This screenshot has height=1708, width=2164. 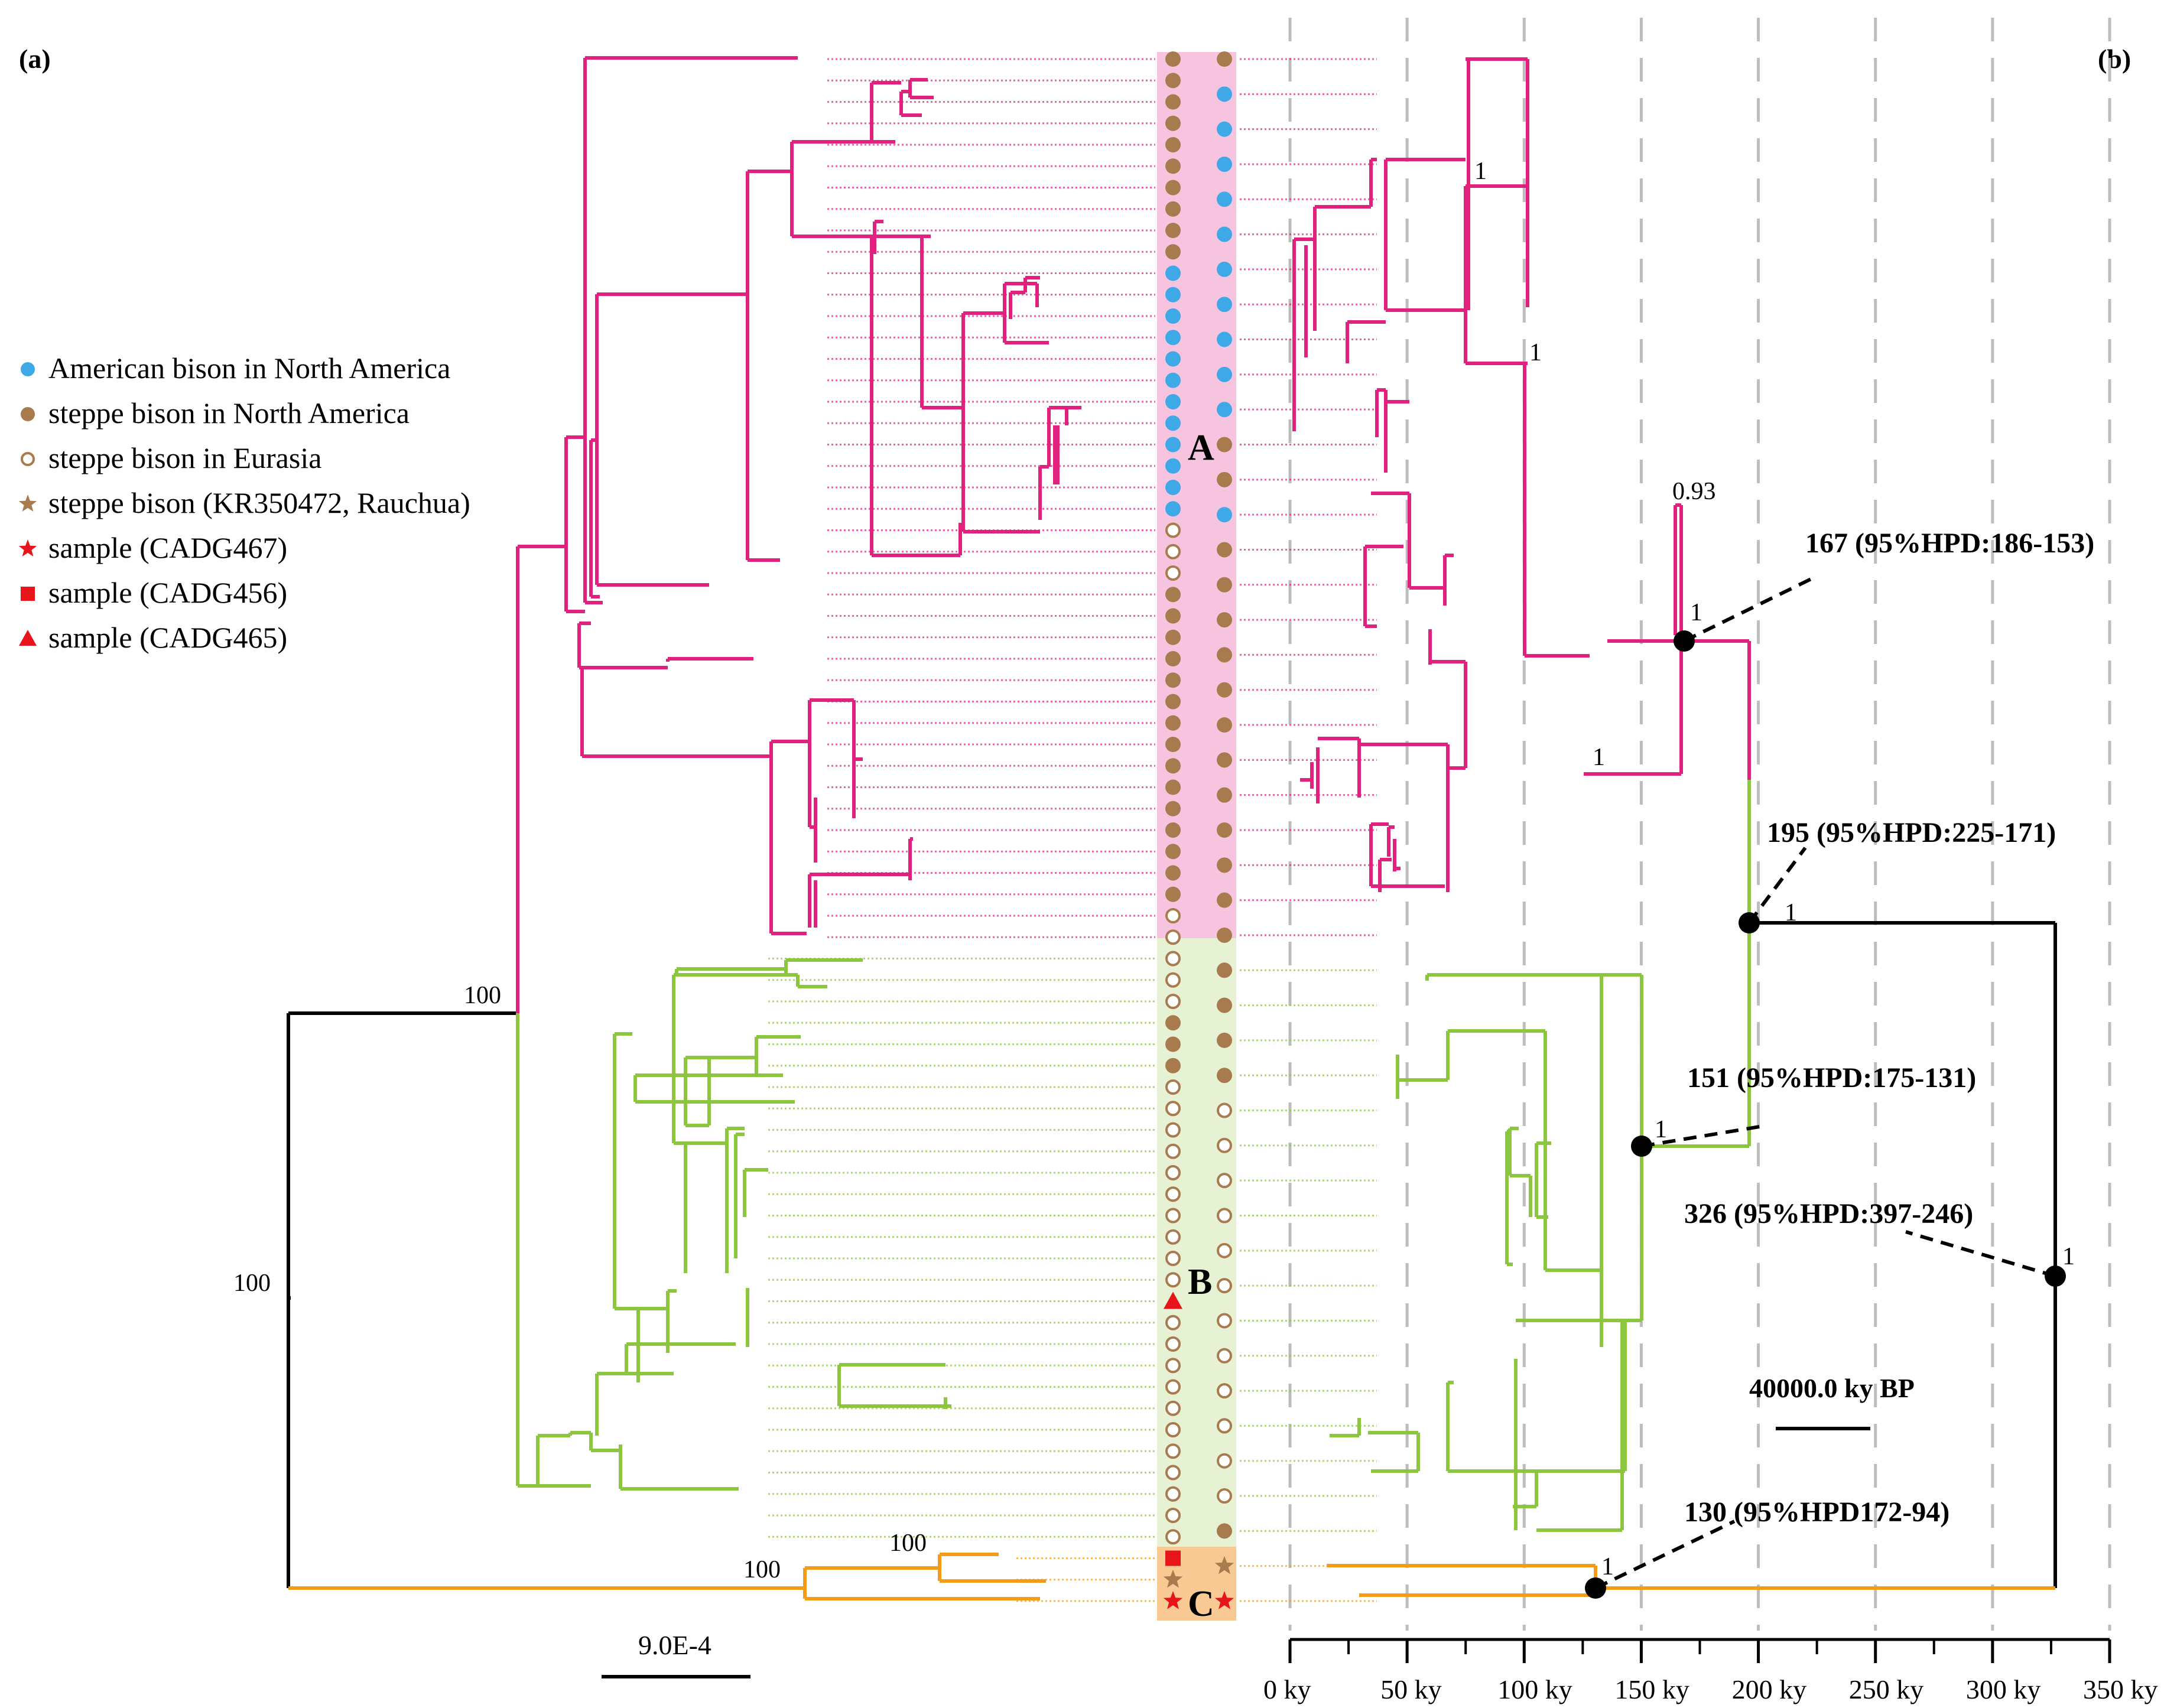 I want to click on date-label-root: 326 (95%HPD:397-246), so click(x=1828, y=1213).